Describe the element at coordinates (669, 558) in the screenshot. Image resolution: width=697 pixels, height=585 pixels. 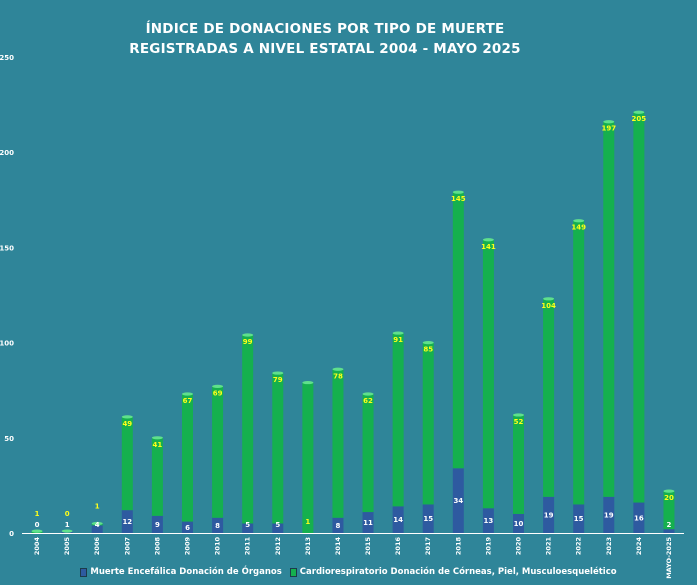
I see `x-tick-label: MAYO-2025` at that location.